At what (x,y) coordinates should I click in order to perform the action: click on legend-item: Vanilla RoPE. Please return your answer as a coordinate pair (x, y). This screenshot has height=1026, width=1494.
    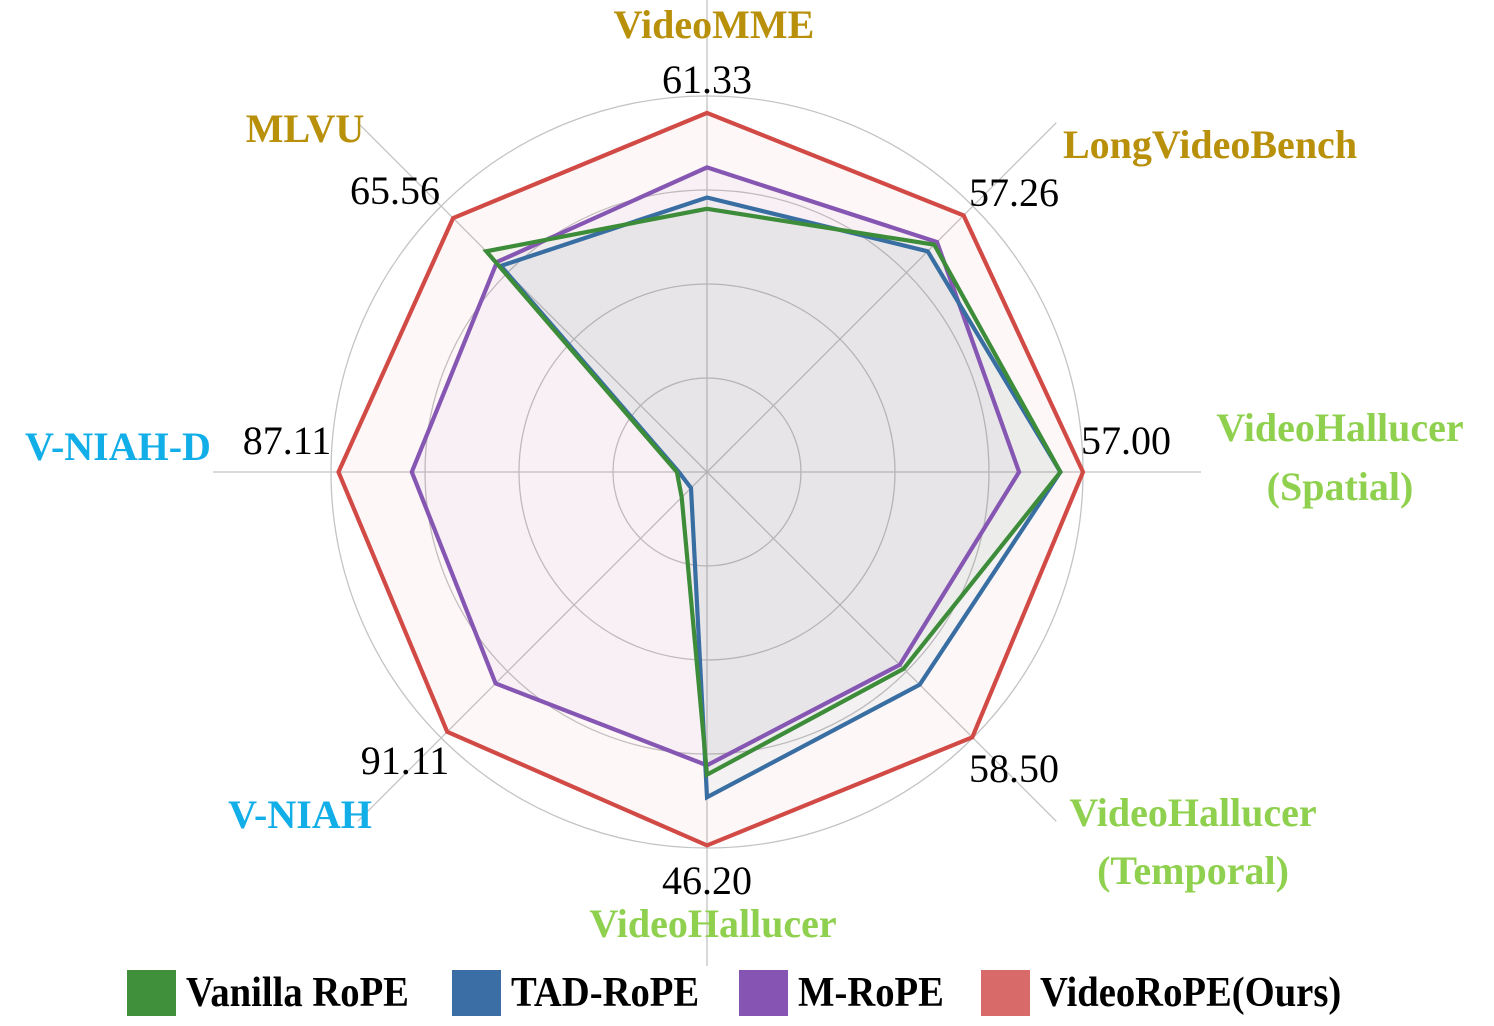
    Looking at the image, I should click on (277, 993).